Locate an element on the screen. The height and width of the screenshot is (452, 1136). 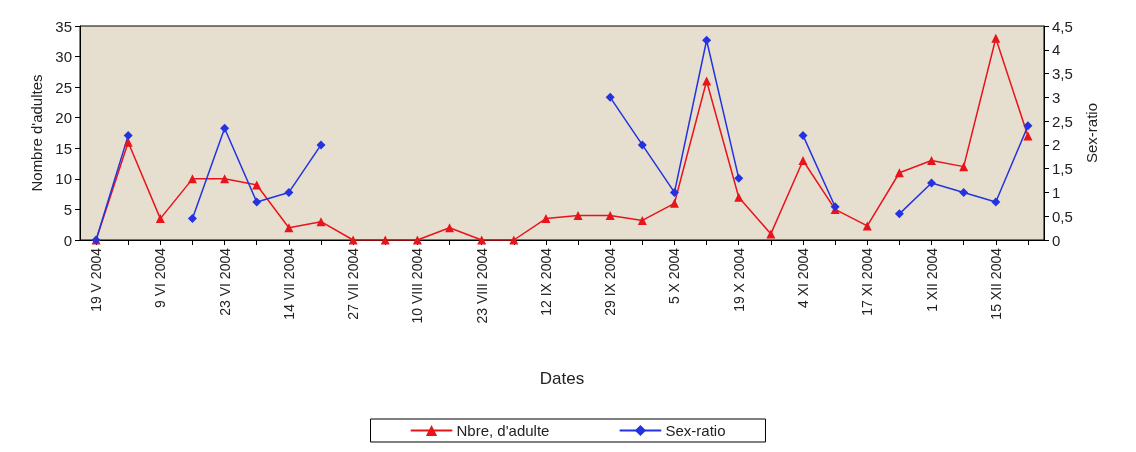
x-tick-label: 17 XI 2004 is located at coordinates (867, 281).